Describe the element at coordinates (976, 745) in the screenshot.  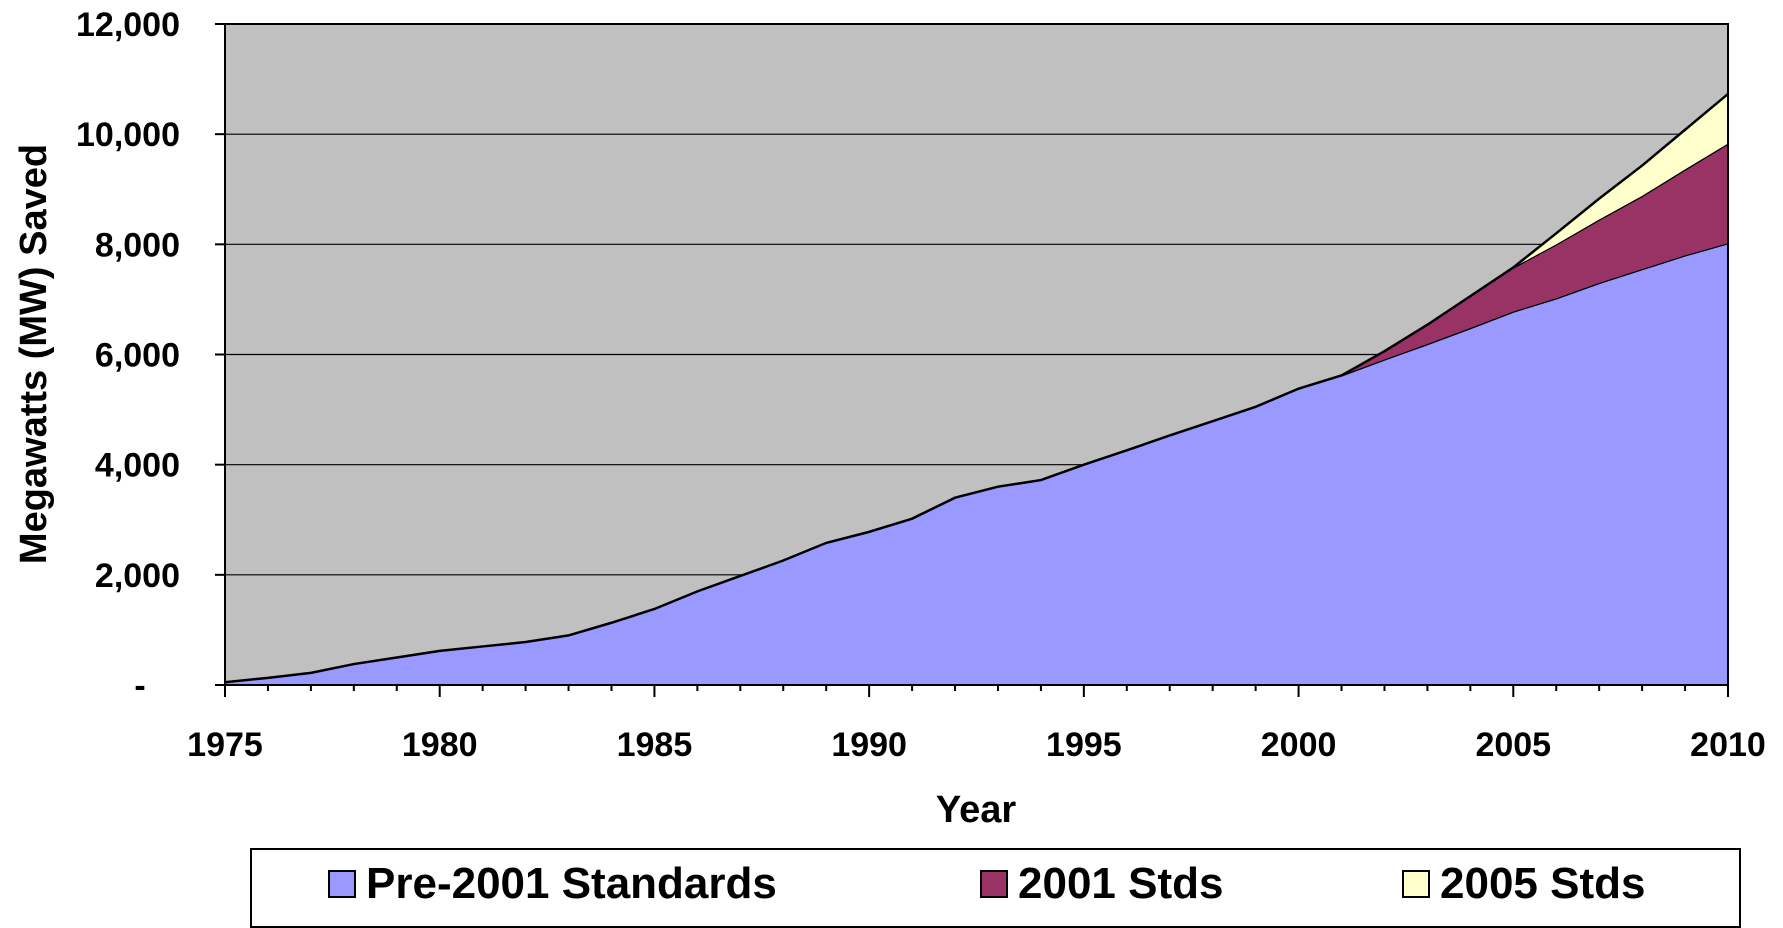
I see `x-tick-labels: 1975 1980 1985 1990 1995 2000 2005 2010` at that location.